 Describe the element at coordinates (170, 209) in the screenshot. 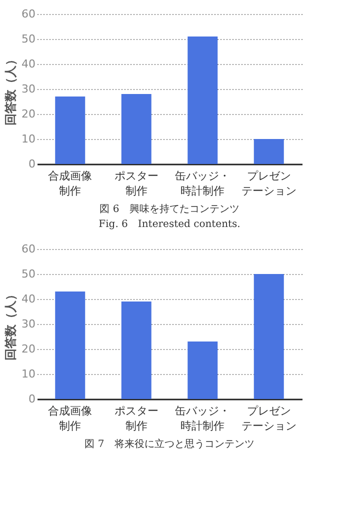

I see `caption: 図 6 興味を持てたコンテンツ` at that location.